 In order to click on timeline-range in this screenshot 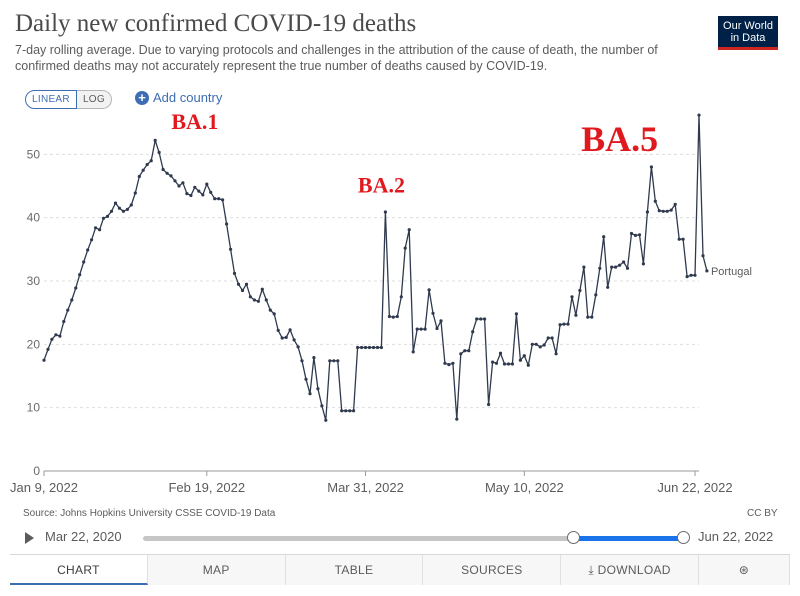, I will do `click(627, 538)`.